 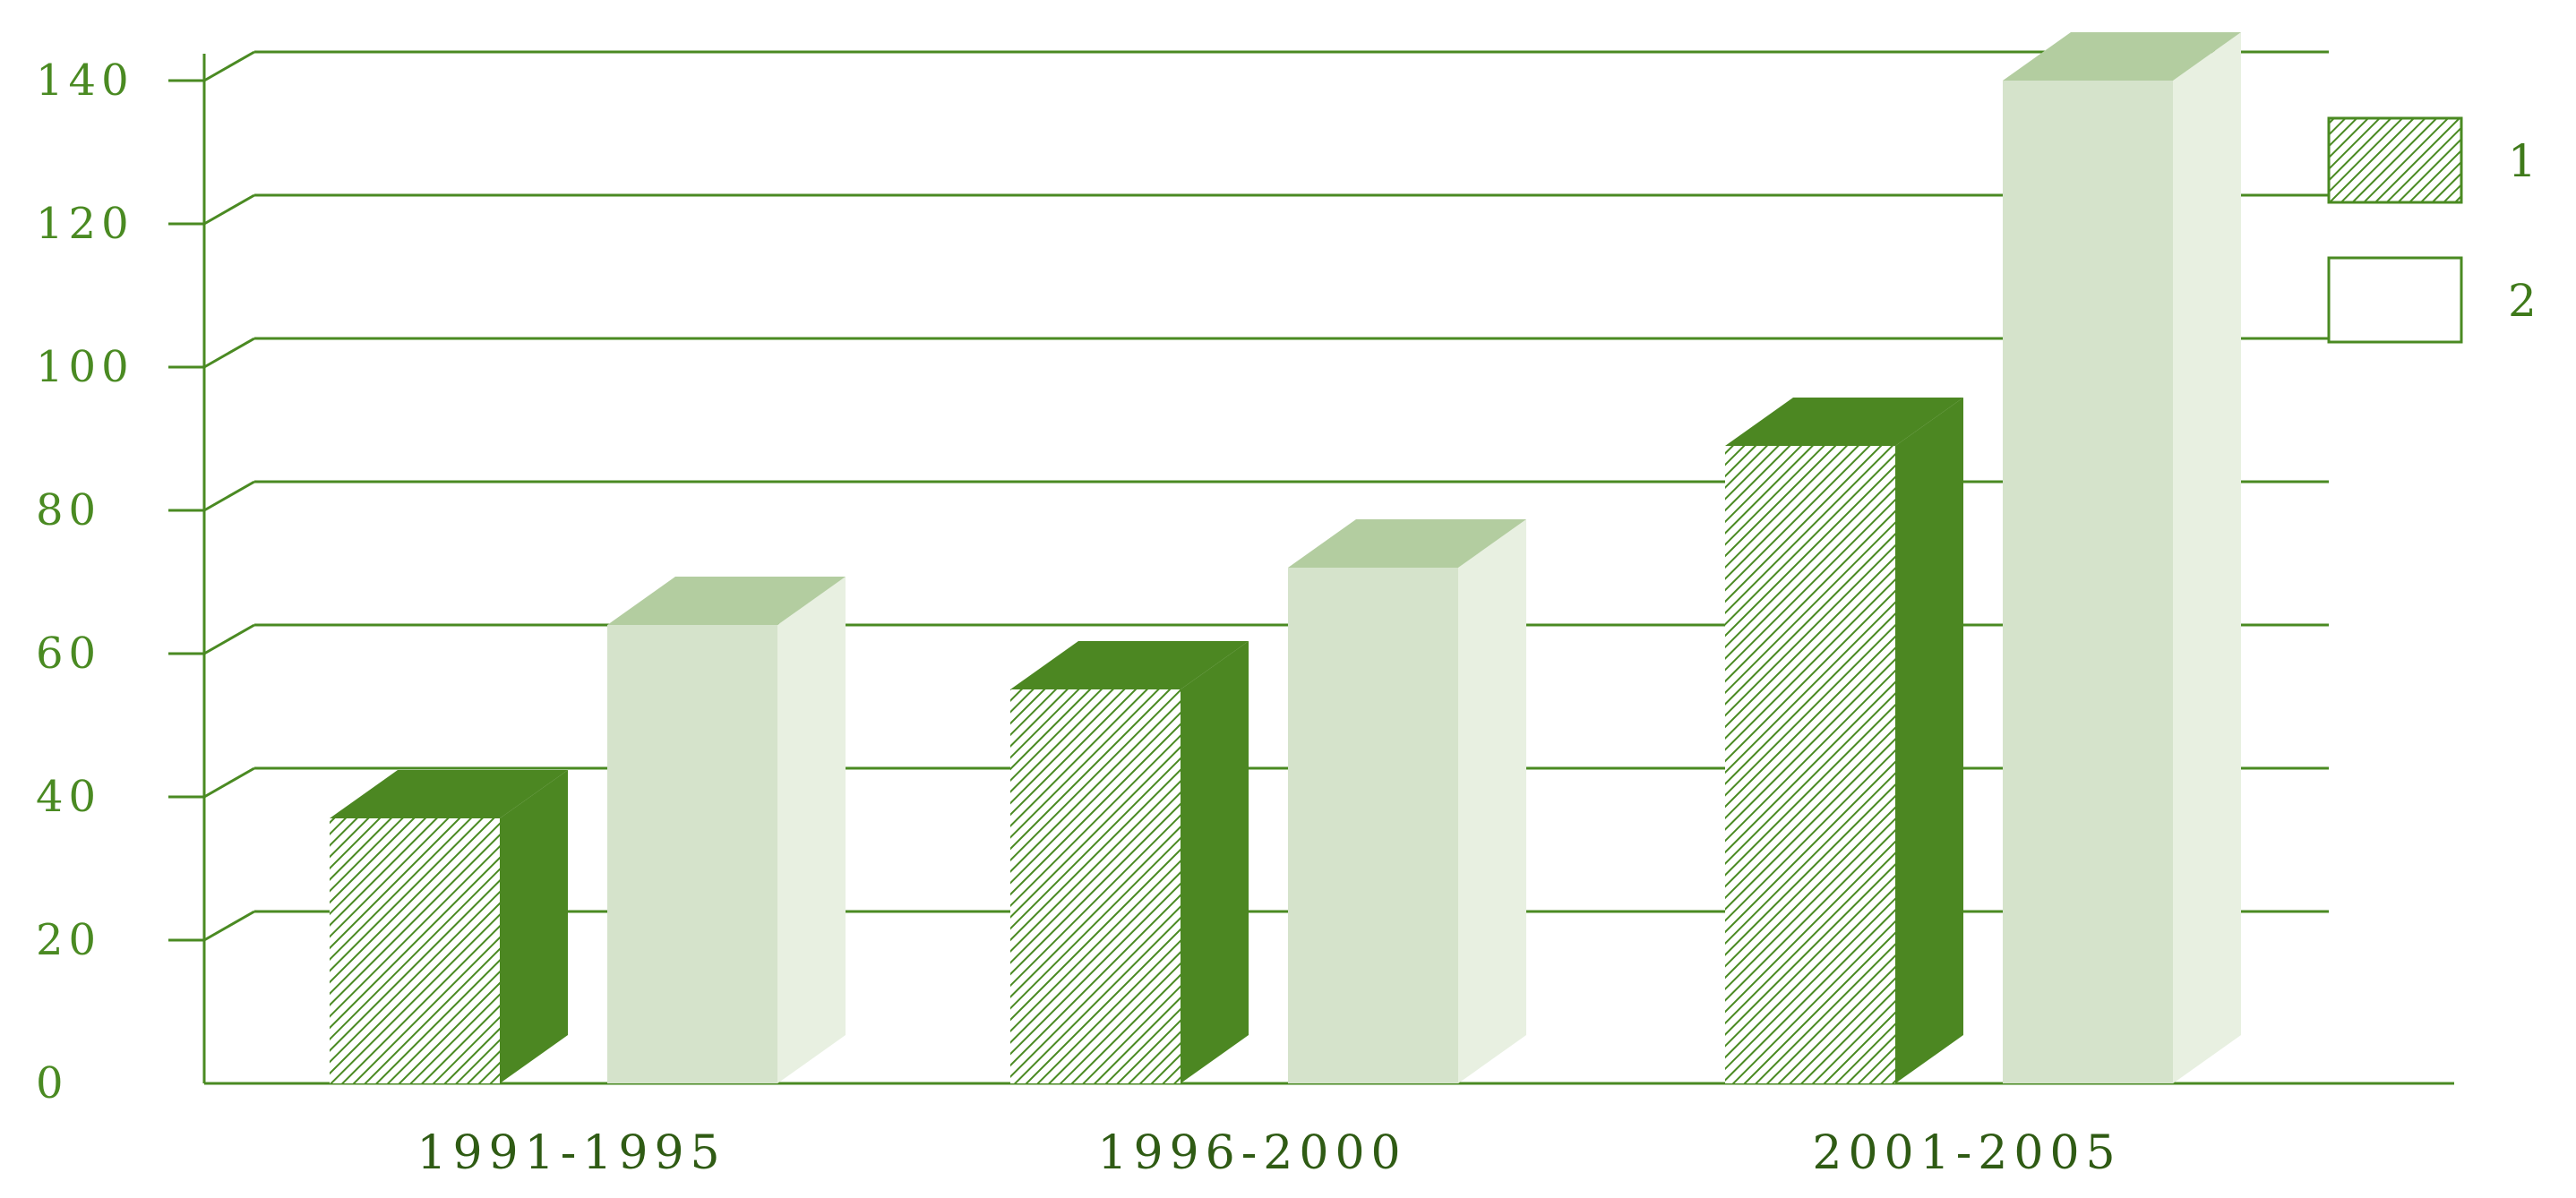 I want to click on legend-label-series2: 2, so click(x=2522, y=301).